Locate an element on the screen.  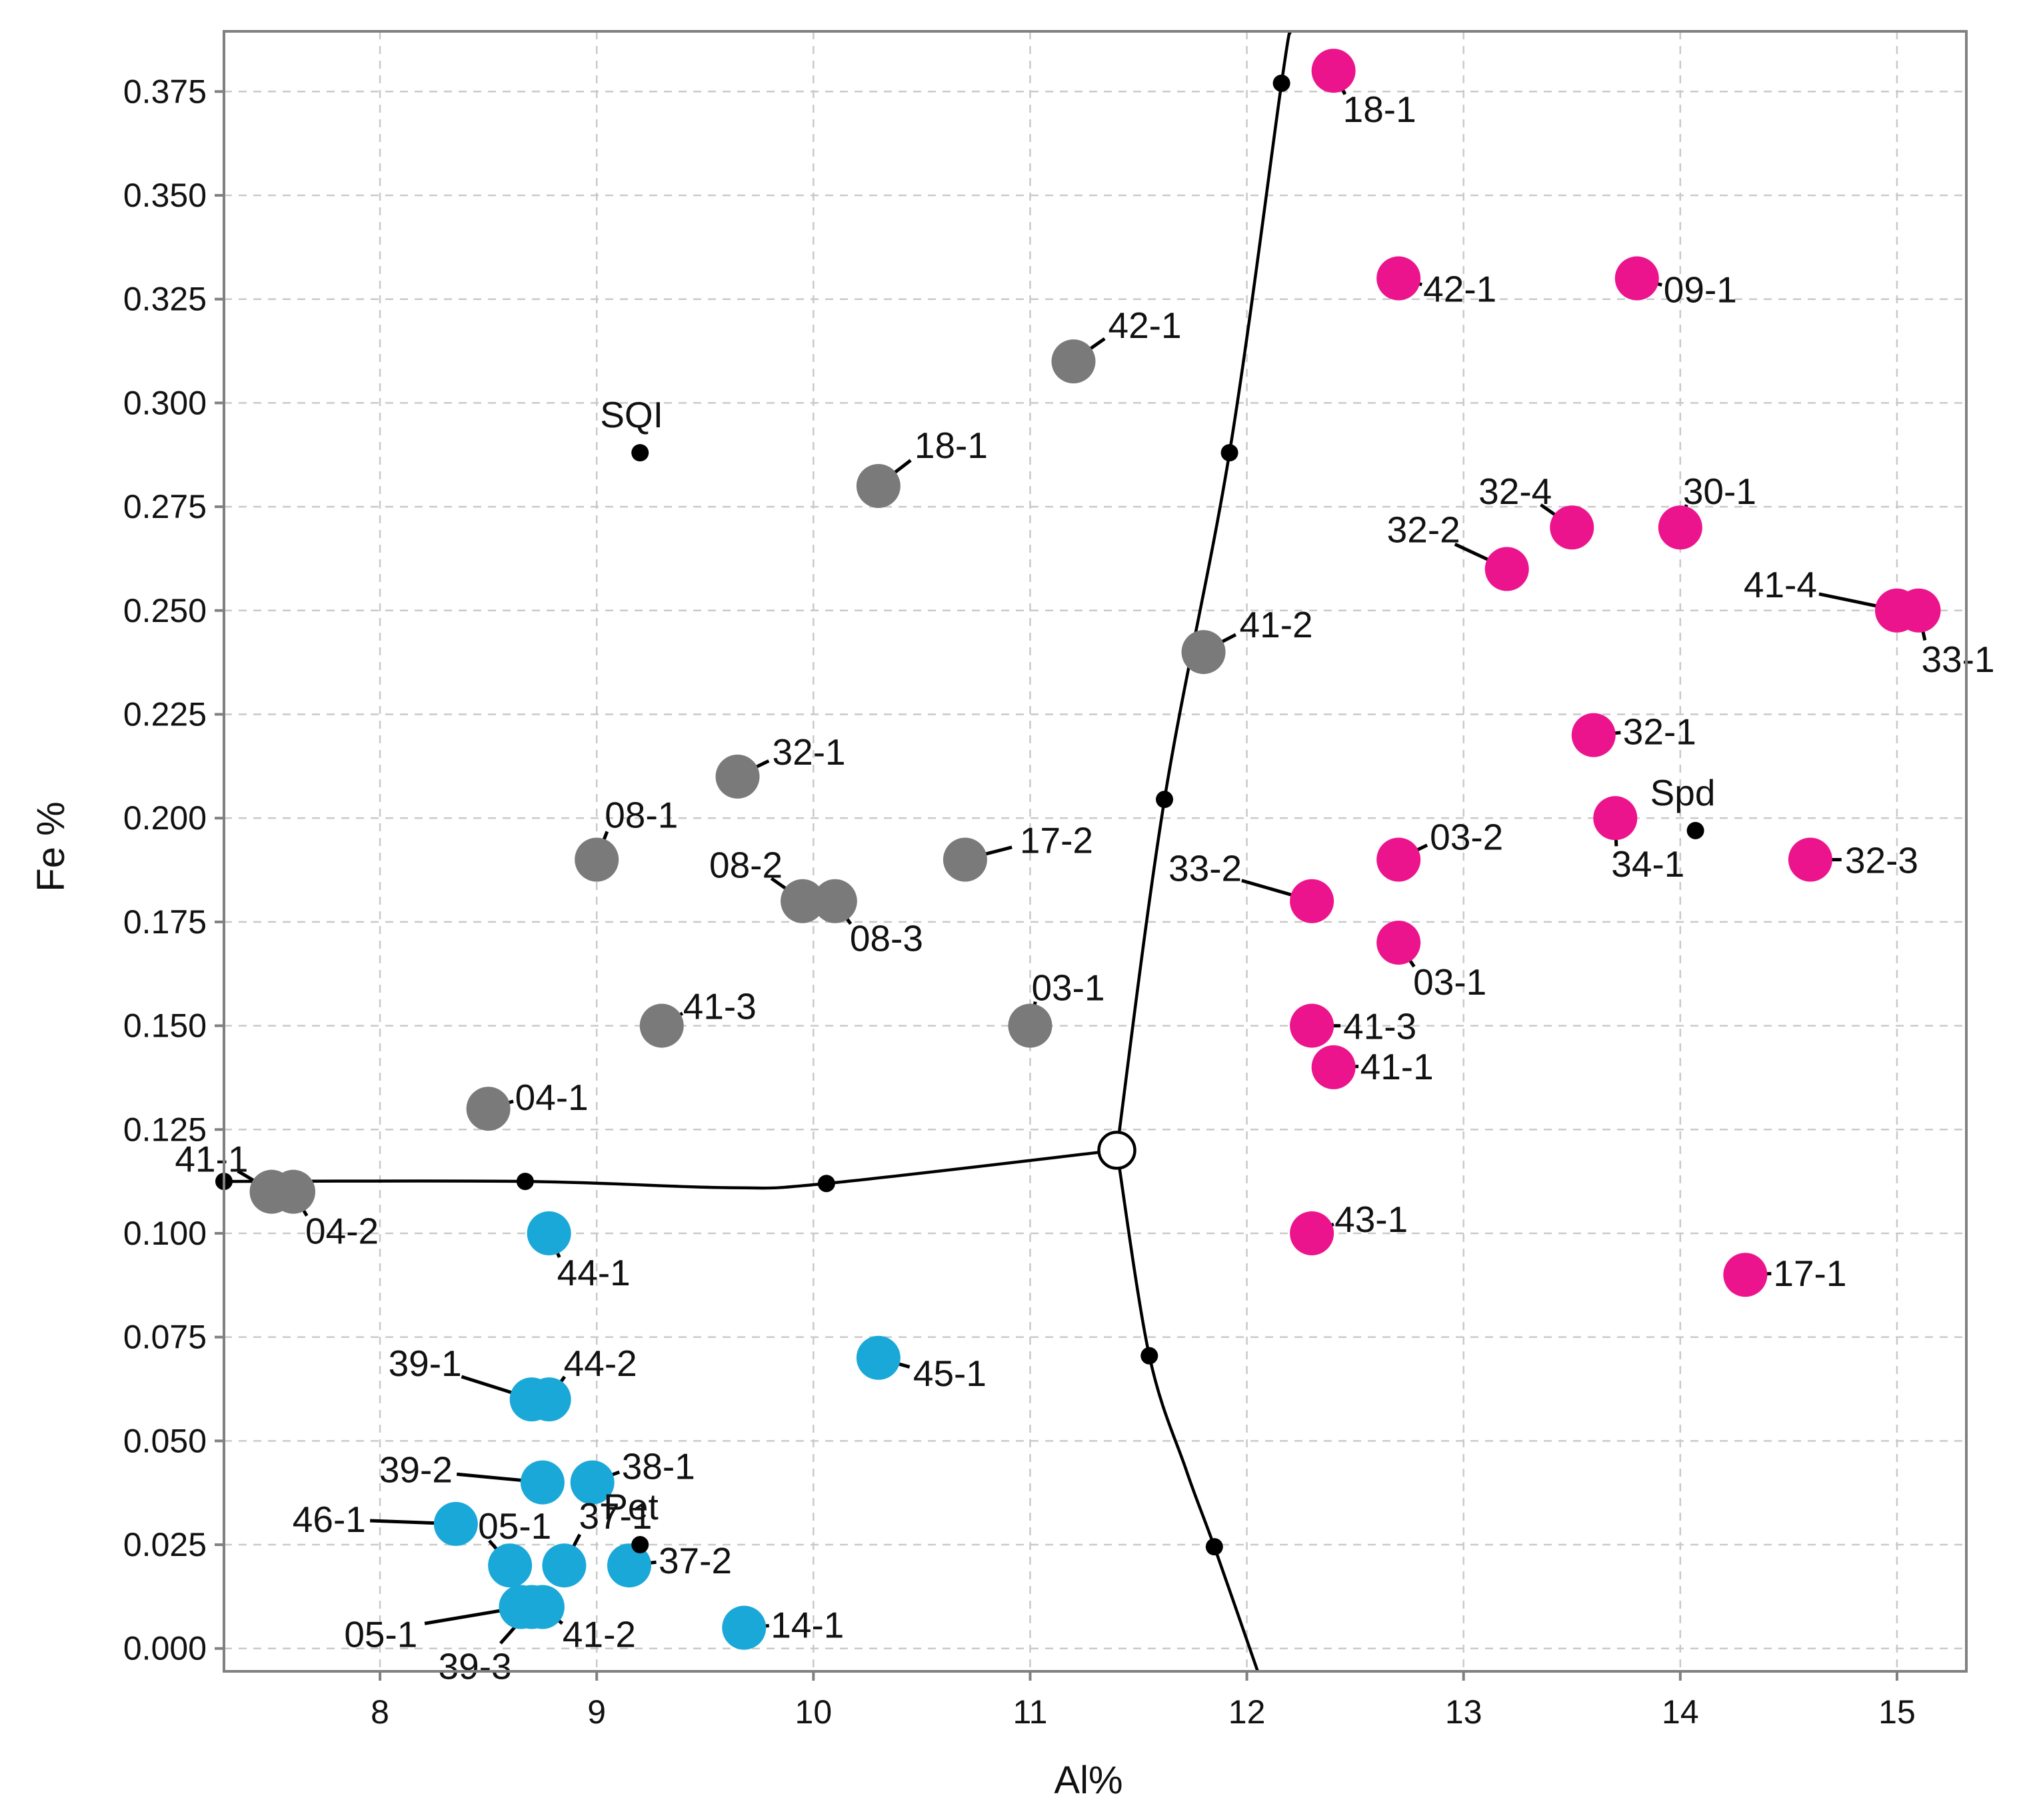
reference-point-label: Pet is located at coordinates (631, 1506).